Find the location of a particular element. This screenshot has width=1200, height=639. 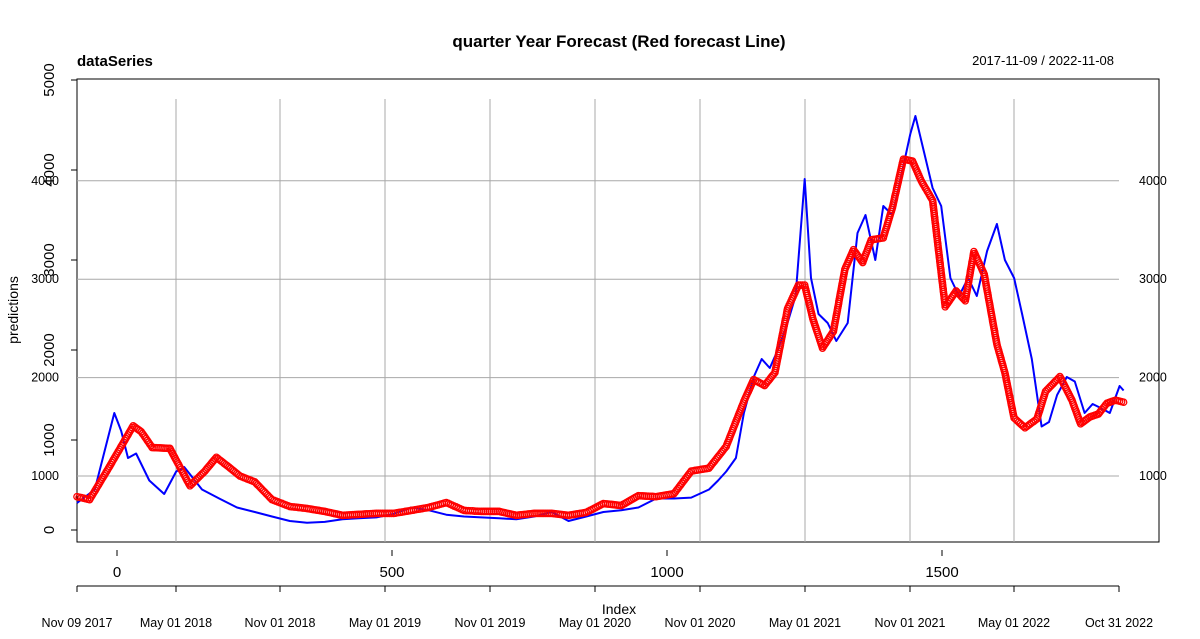

y-left-tick-label: 3000 is located at coordinates (49, 259).